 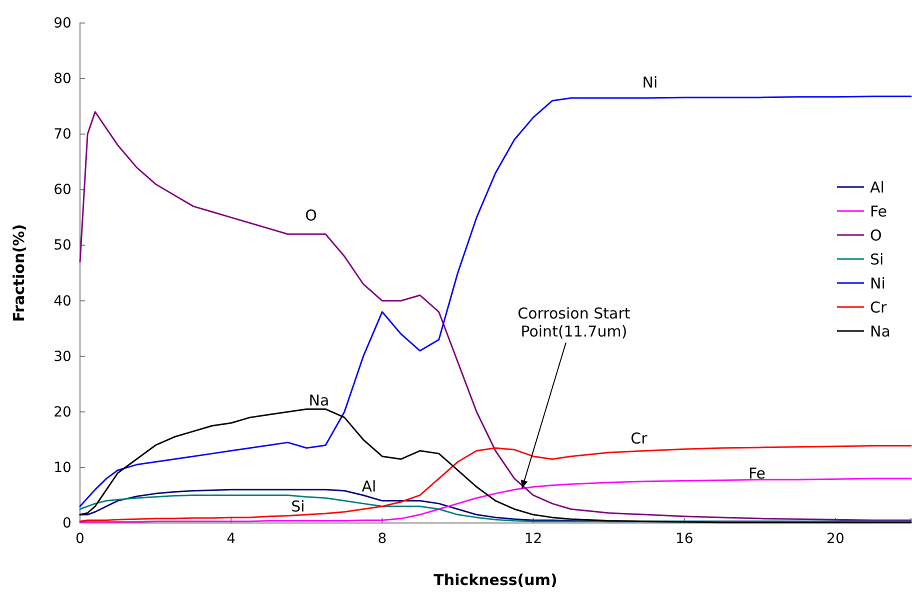 What do you see at coordinates (319, 400) in the screenshot?
I see `text: Na` at bounding box center [319, 400].